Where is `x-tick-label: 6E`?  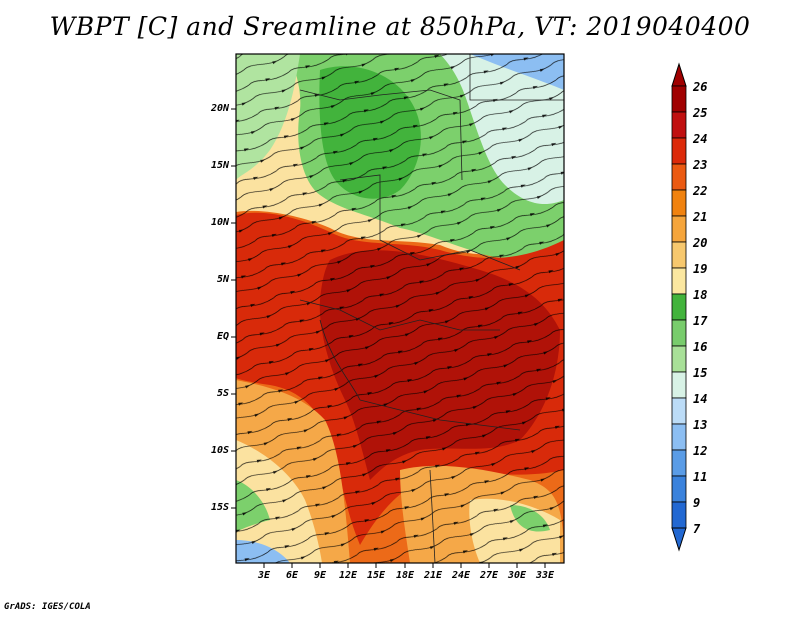
x-tick-label: 6E is located at coordinates (292, 575).